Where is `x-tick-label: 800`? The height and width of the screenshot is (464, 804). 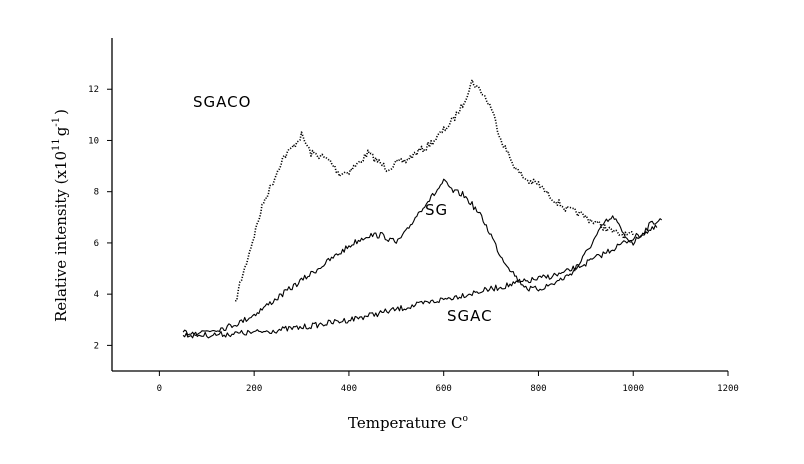
x-tick-label: 800 is located at coordinates (538, 389).